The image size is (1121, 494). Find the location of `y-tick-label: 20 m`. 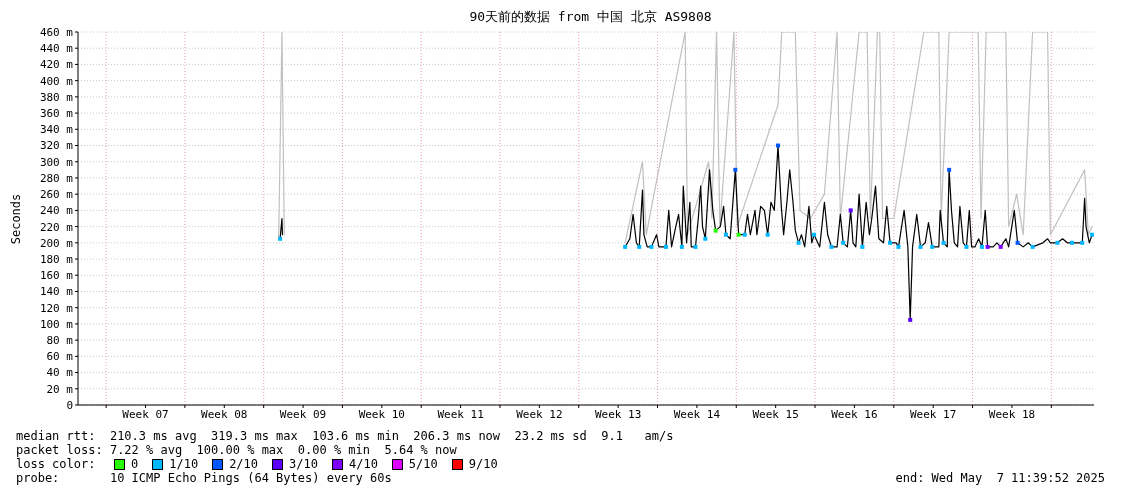

y-tick-label: 20 m is located at coordinates (60, 389).